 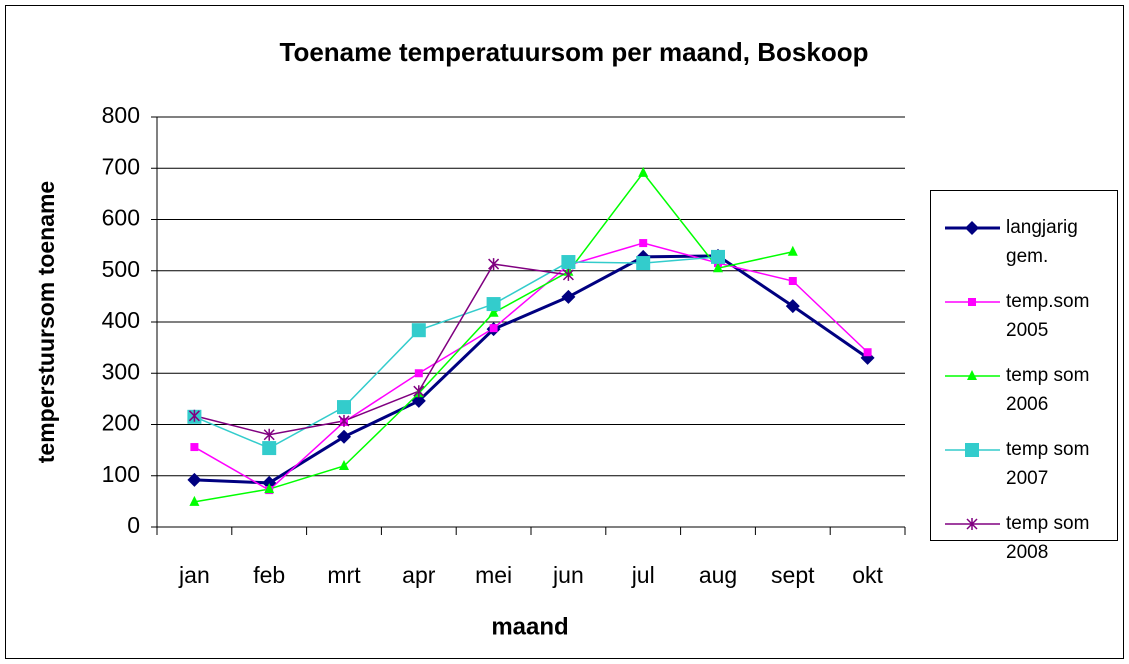 I want to click on x-tick-label: jun, so click(x=568, y=575).